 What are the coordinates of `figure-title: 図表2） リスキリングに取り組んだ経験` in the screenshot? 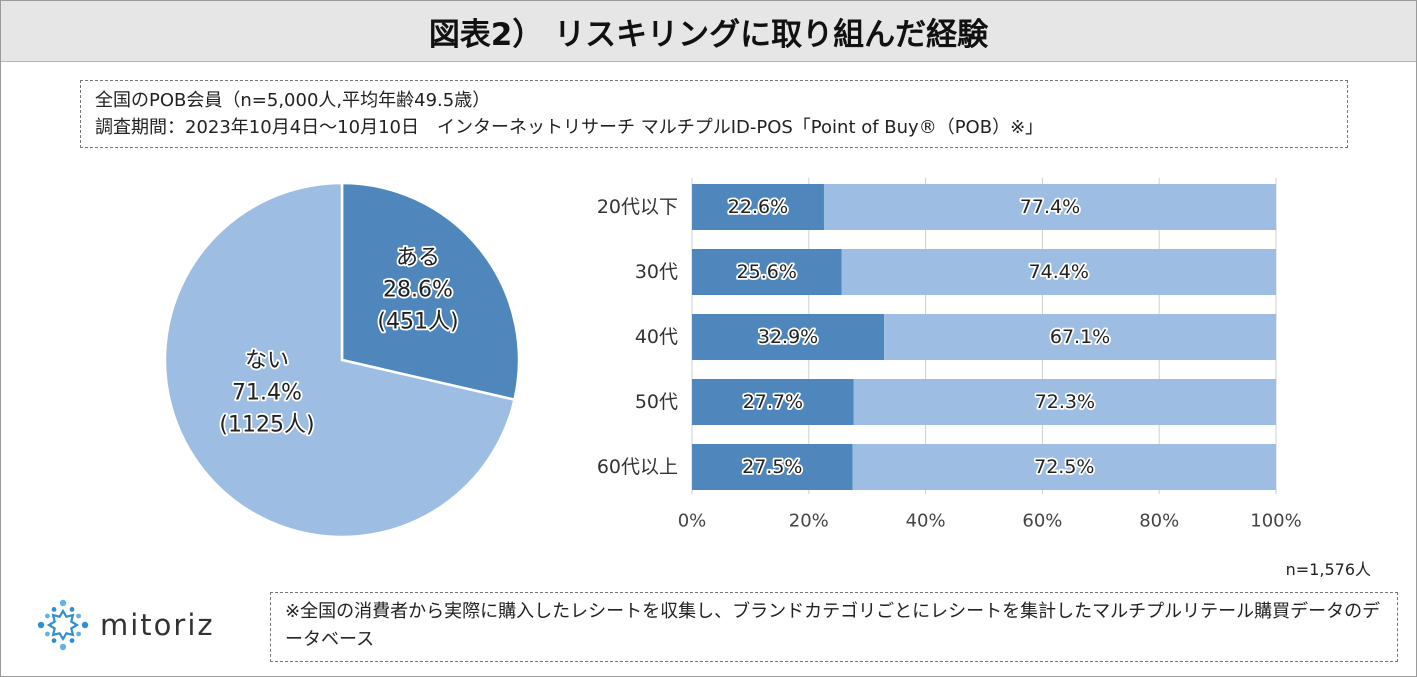 It's located at (708, 31).